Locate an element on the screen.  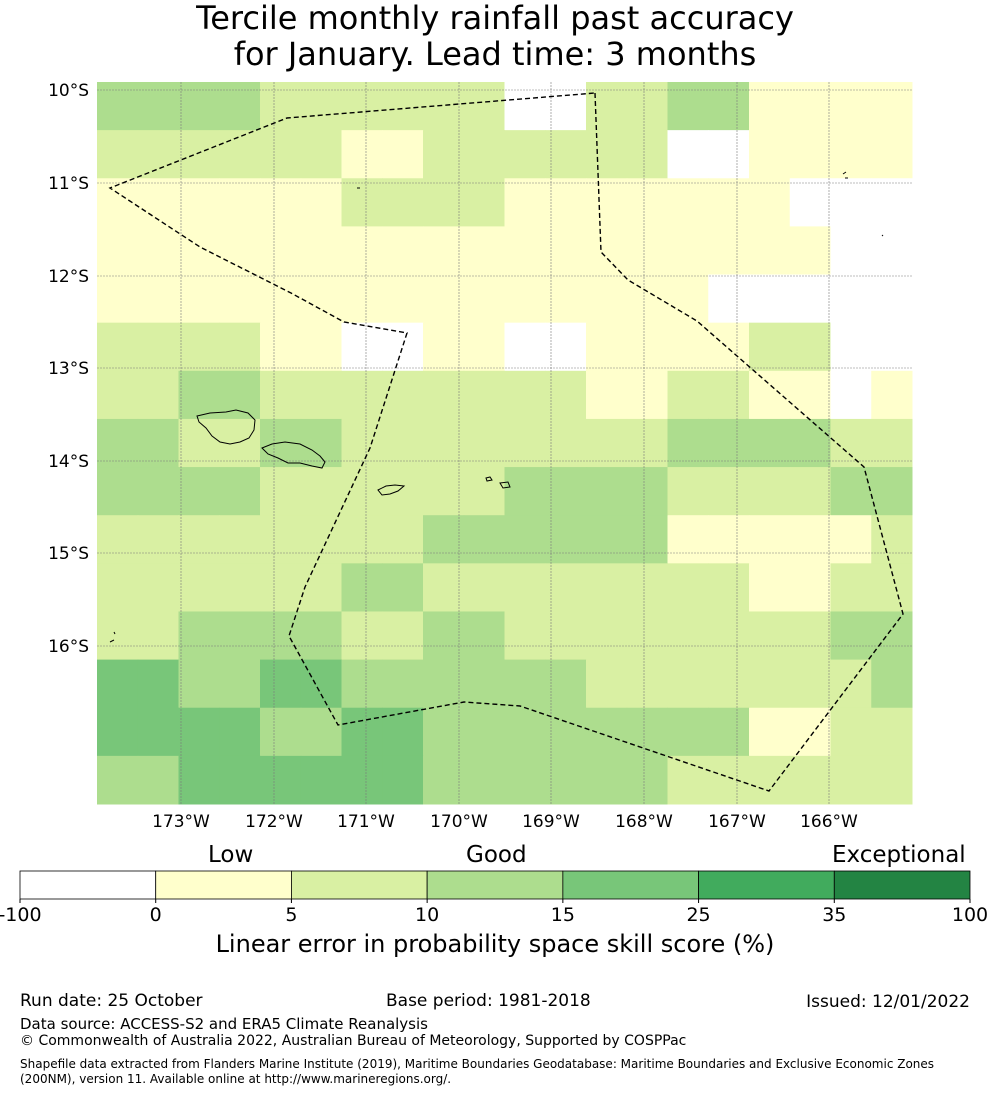
colorbar-tick-label: 15 is located at coordinates (563, 915).